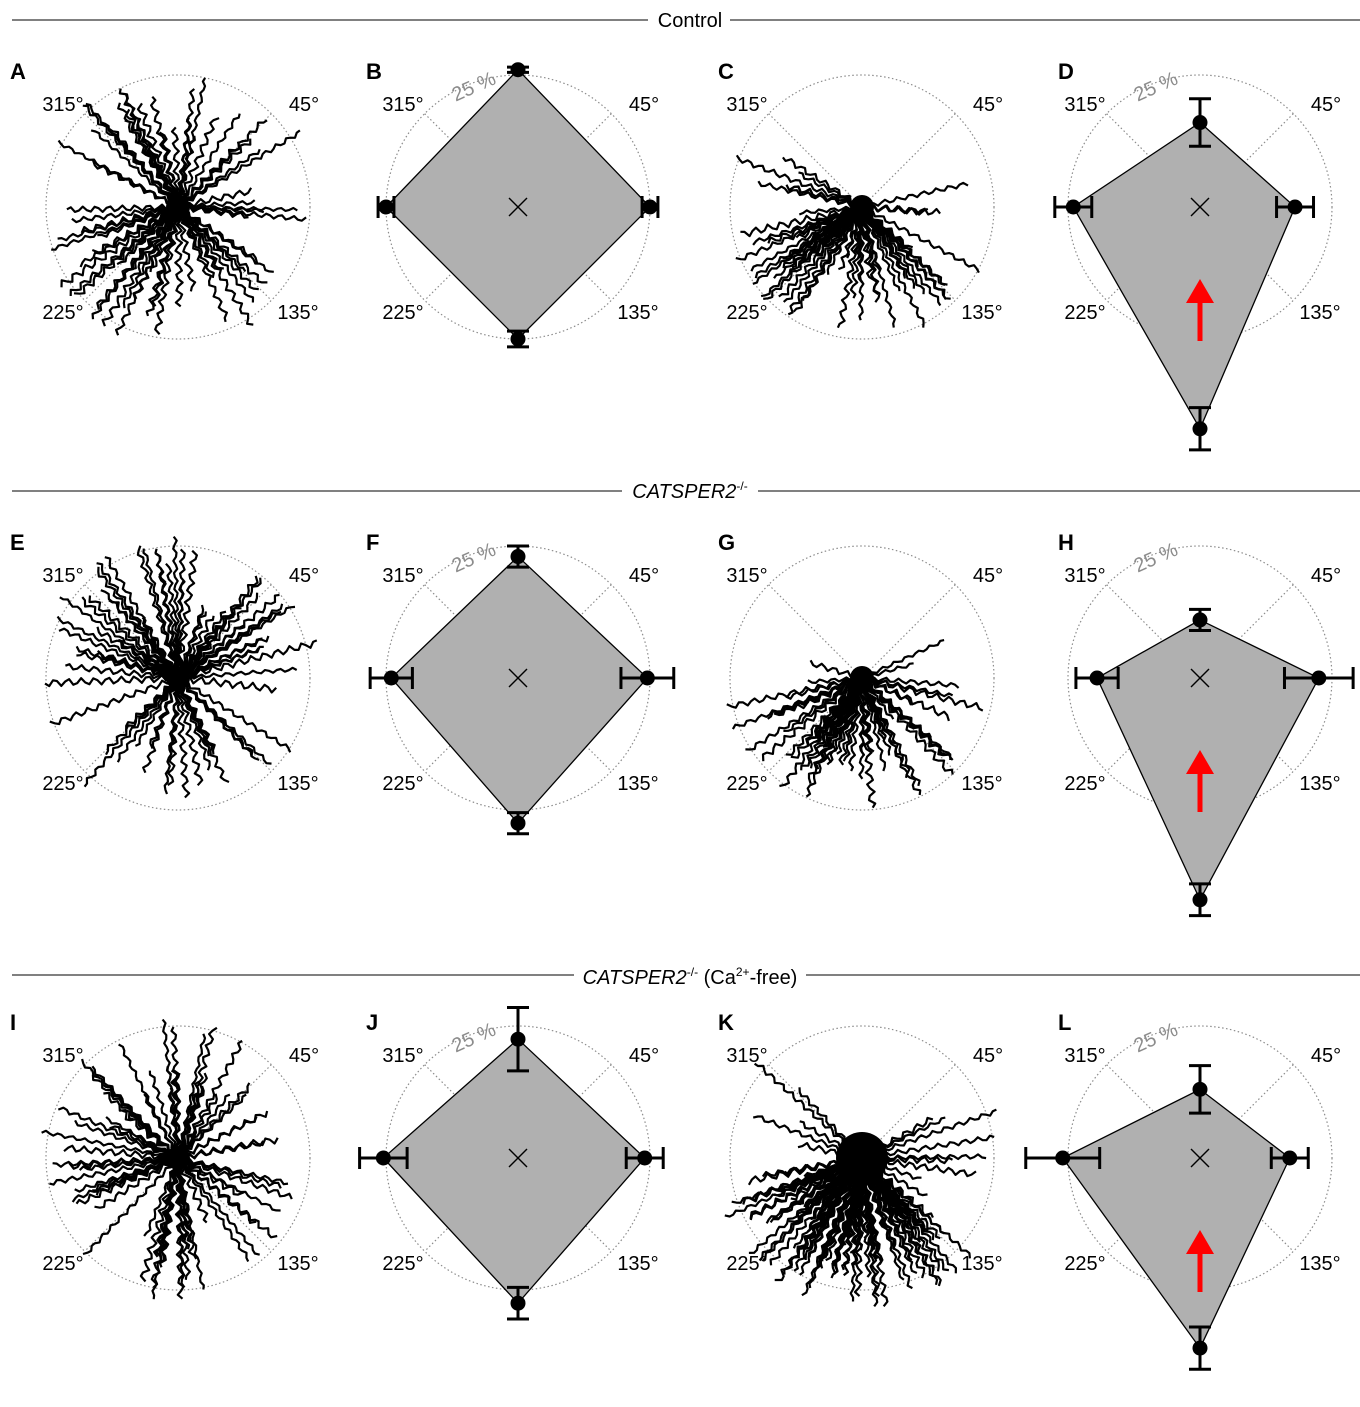  I want to click on panel-letter-a: A, so click(18, 71).